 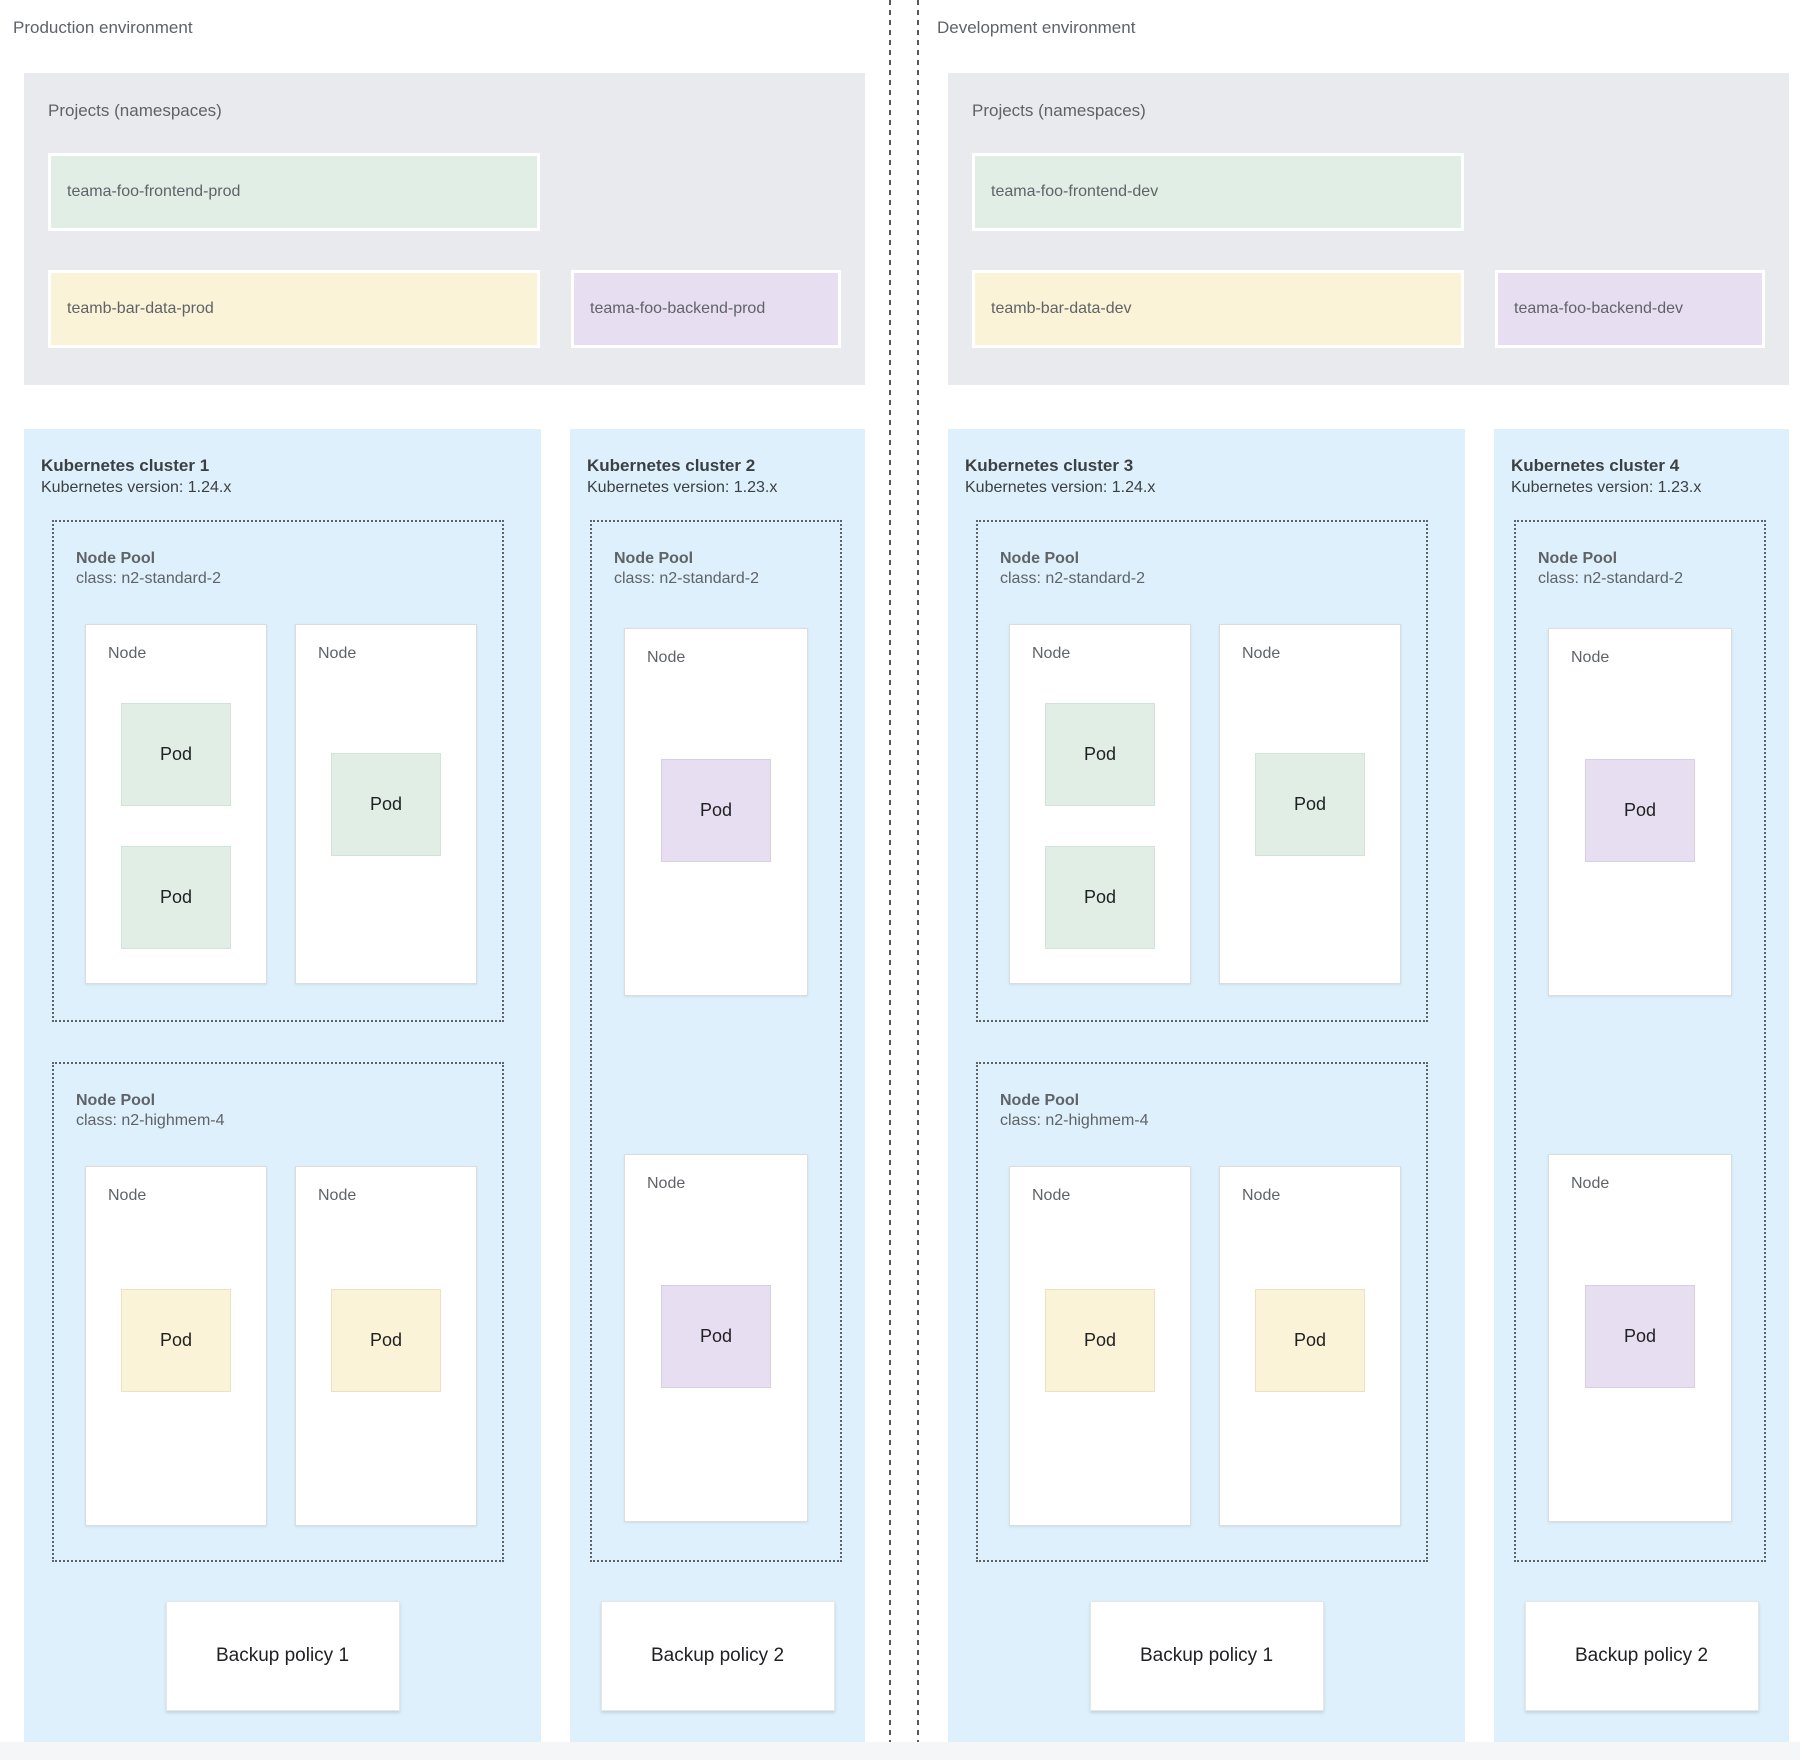 What do you see at coordinates (294, 192) in the screenshot?
I see `namespace-chip-frontend: teama-foo-frontend-prod` at bounding box center [294, 192].